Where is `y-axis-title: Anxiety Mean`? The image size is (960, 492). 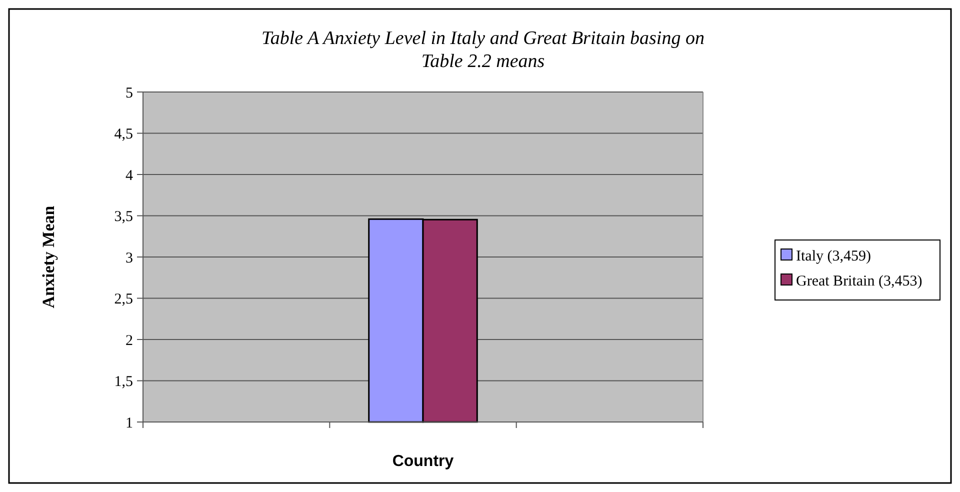 y-axis-title: Anxiety Mean is located at coordinates (48, 256).